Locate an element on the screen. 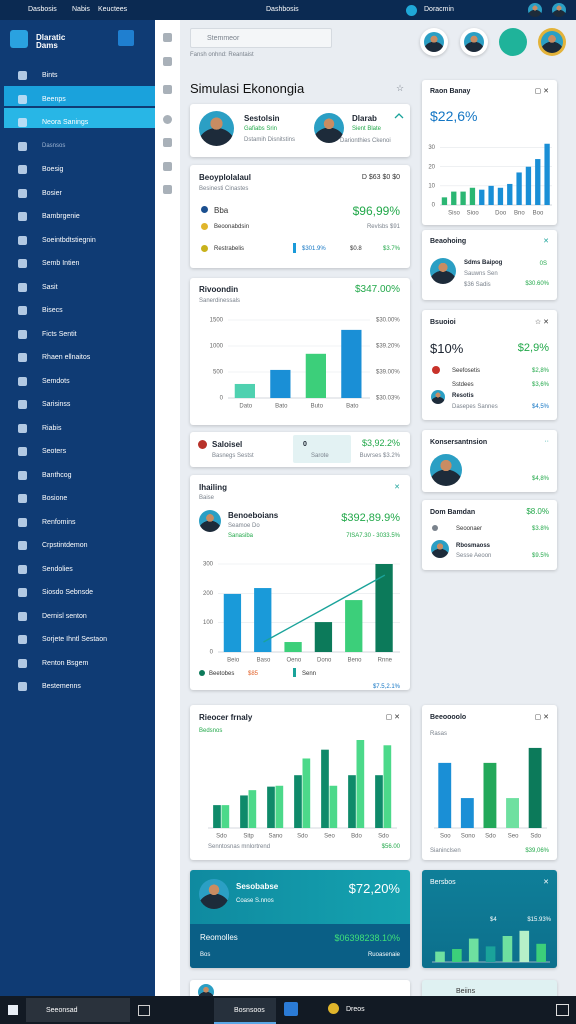 The image size is (576, 1024). profile-name: Benoeboians is located at coordinates (253, 515).